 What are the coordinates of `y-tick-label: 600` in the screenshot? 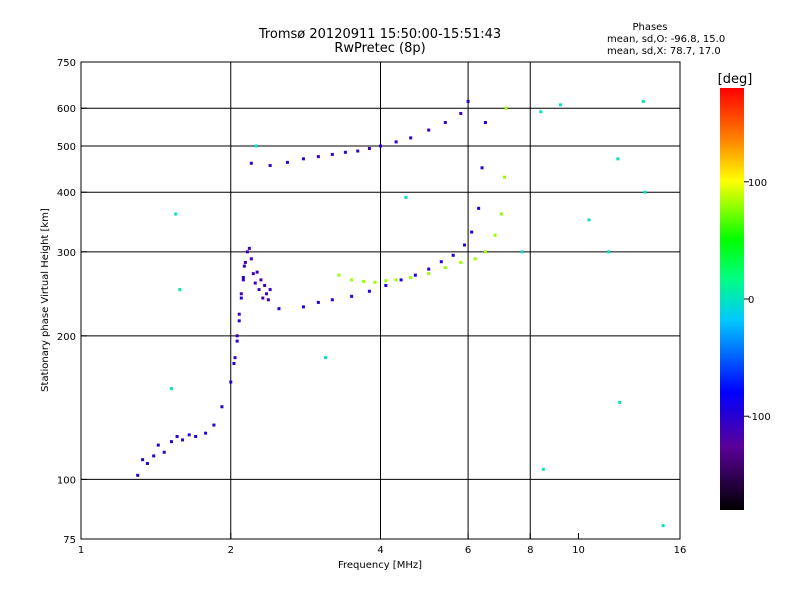 It's located at (66, 109).